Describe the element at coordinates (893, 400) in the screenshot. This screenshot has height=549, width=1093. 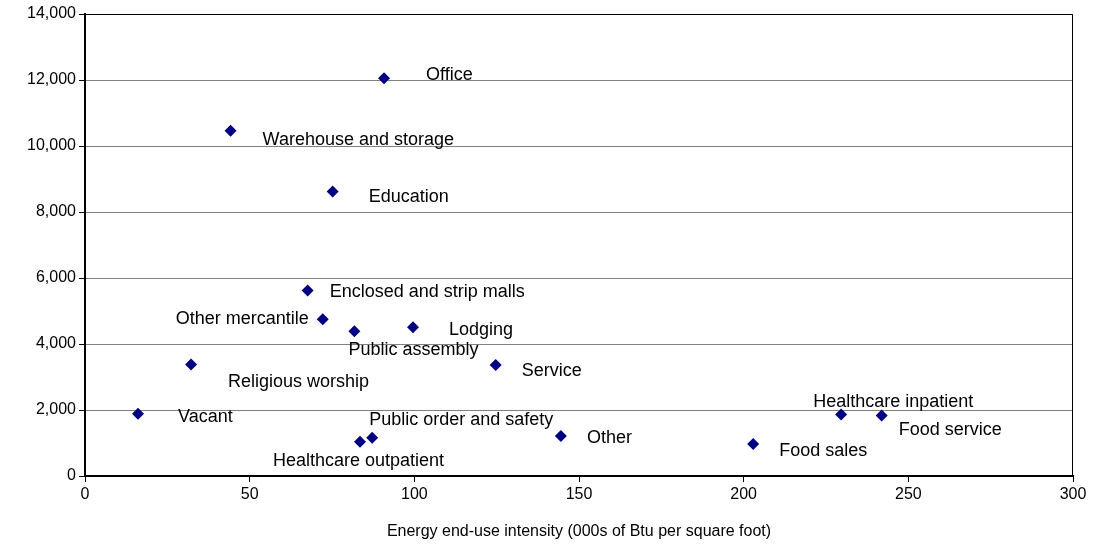
I see `series-label: Healthcare inpatient` at that location.